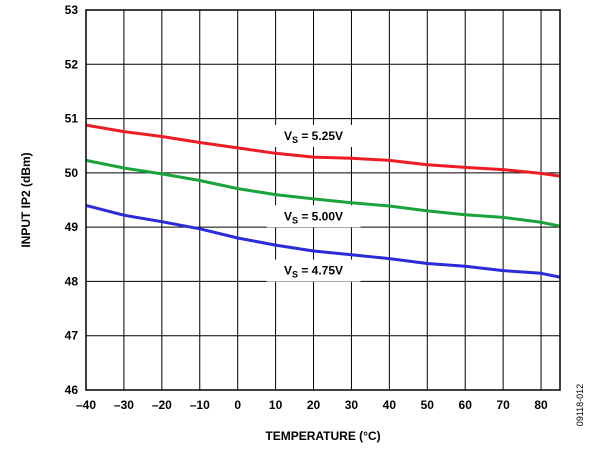 This screenshot has width=592, height=450. What do you see at coordinates (124, 405) in the screenshot?
I see `x-tick-label: –30` at bounding box center [124, 405].